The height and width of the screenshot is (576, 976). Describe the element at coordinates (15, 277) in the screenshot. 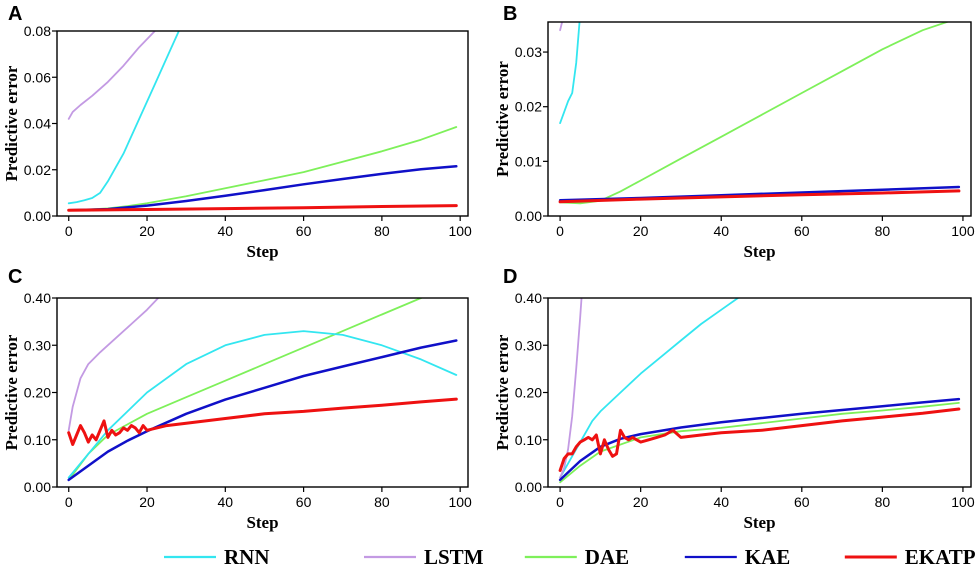

I see `panel-letter: C` at that location.